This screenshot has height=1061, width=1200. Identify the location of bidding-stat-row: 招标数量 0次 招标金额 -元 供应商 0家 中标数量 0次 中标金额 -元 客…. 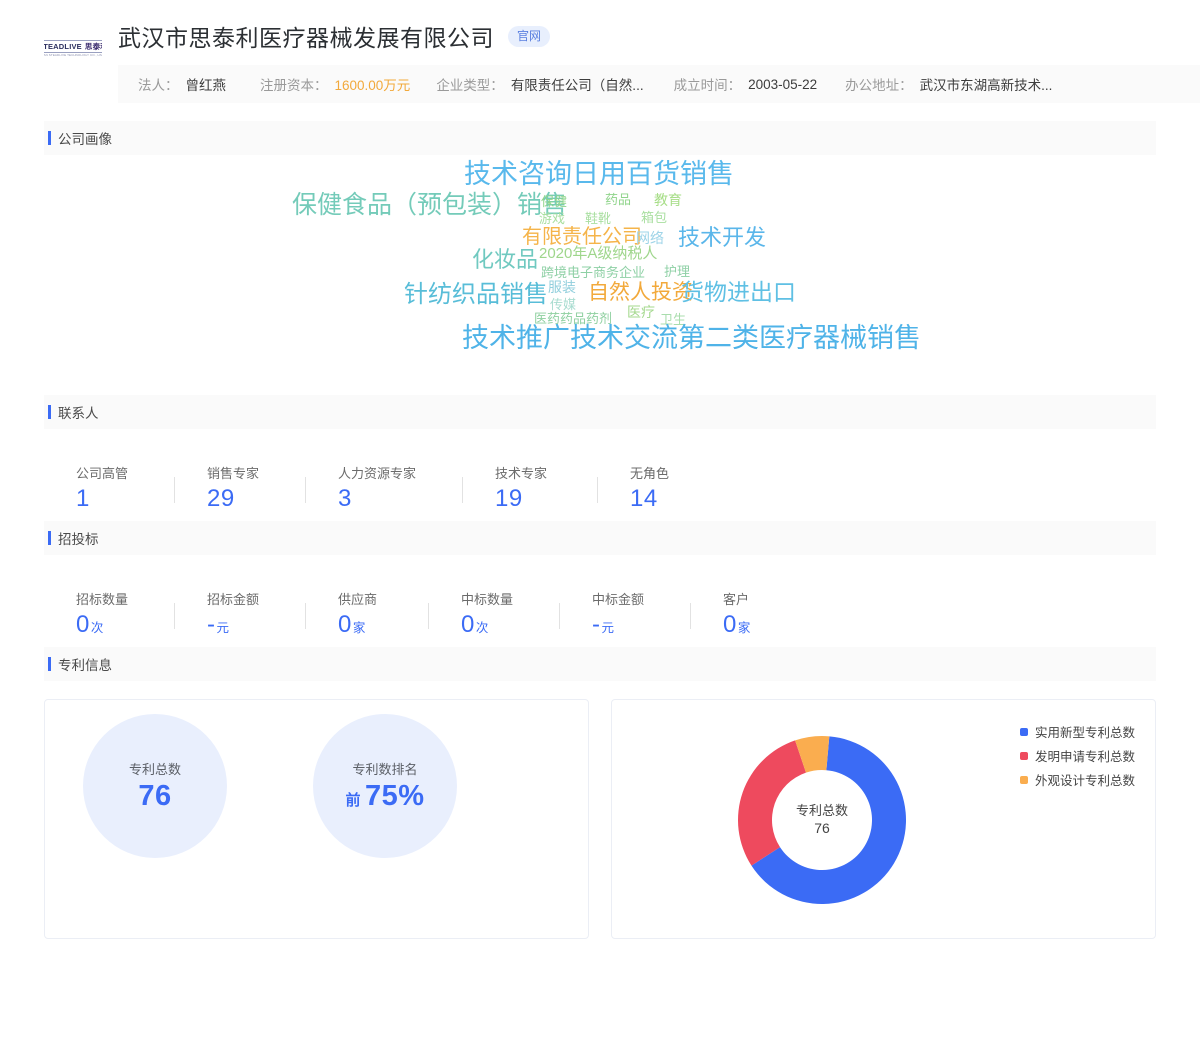
(600, 601).